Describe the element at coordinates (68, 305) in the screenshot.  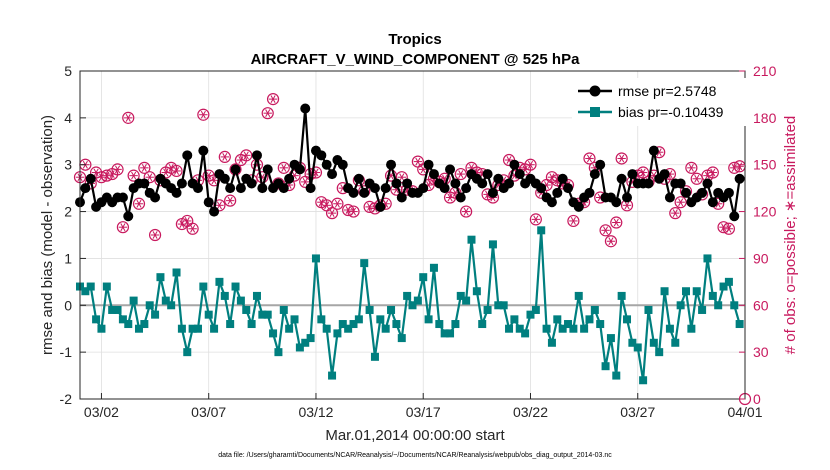
I see `y-tick-label: 0` at that location.